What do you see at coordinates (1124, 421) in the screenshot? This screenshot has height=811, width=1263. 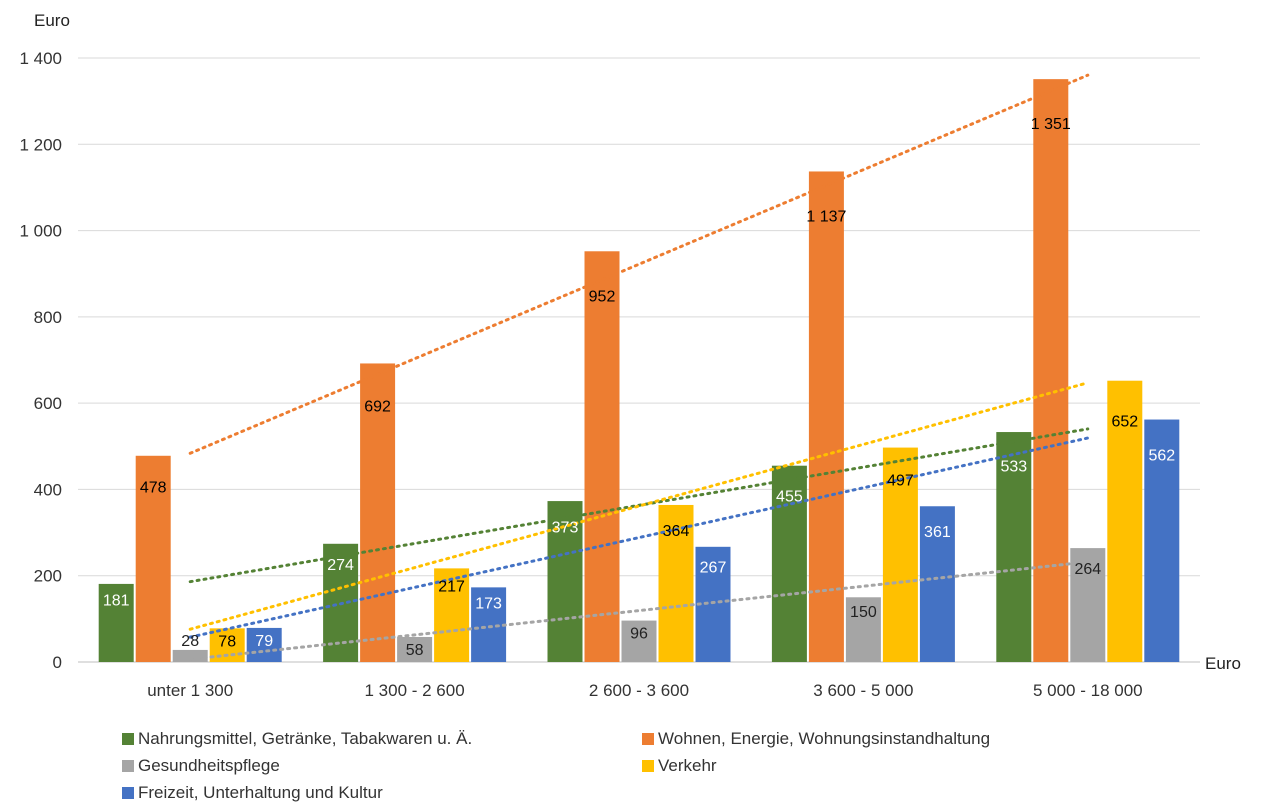 I see `data-label: 652` at bounding box center [1124, 421].